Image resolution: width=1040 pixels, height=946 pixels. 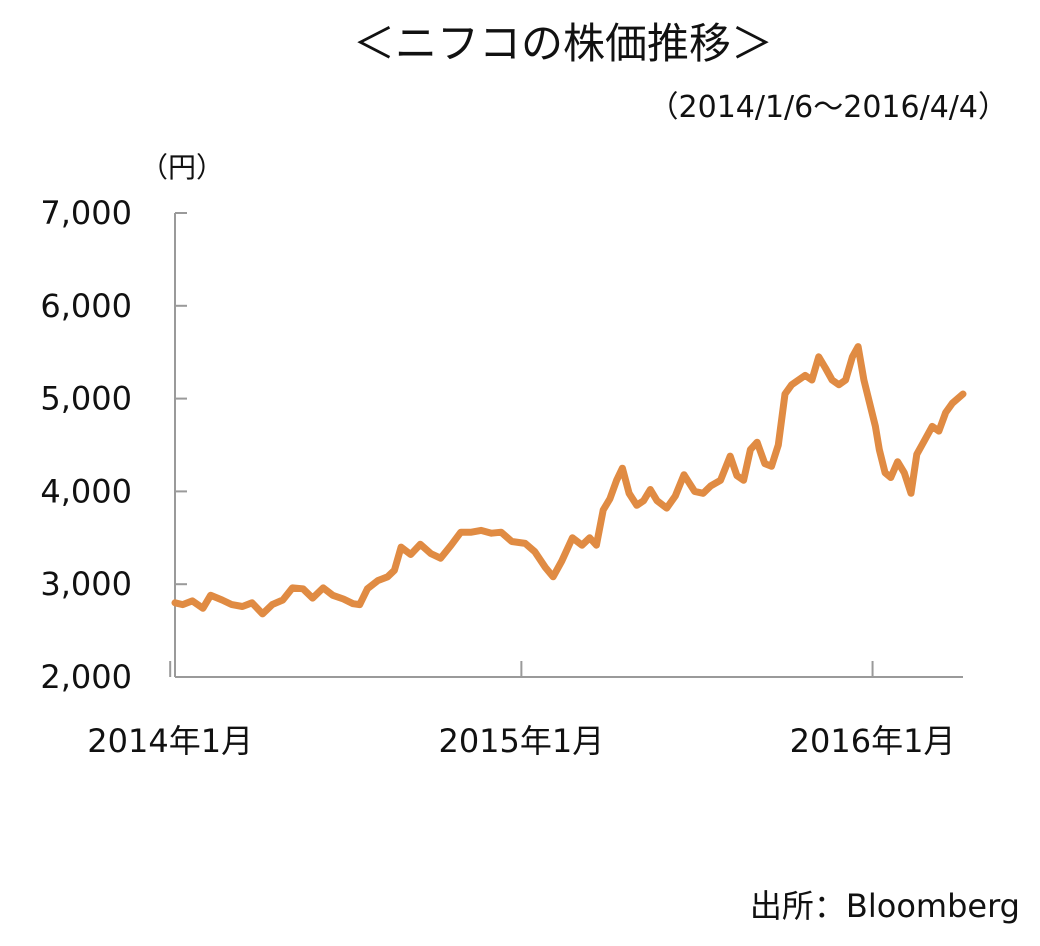 I want to click on y-tick-label: 7,000, so click(x=86, y=213).